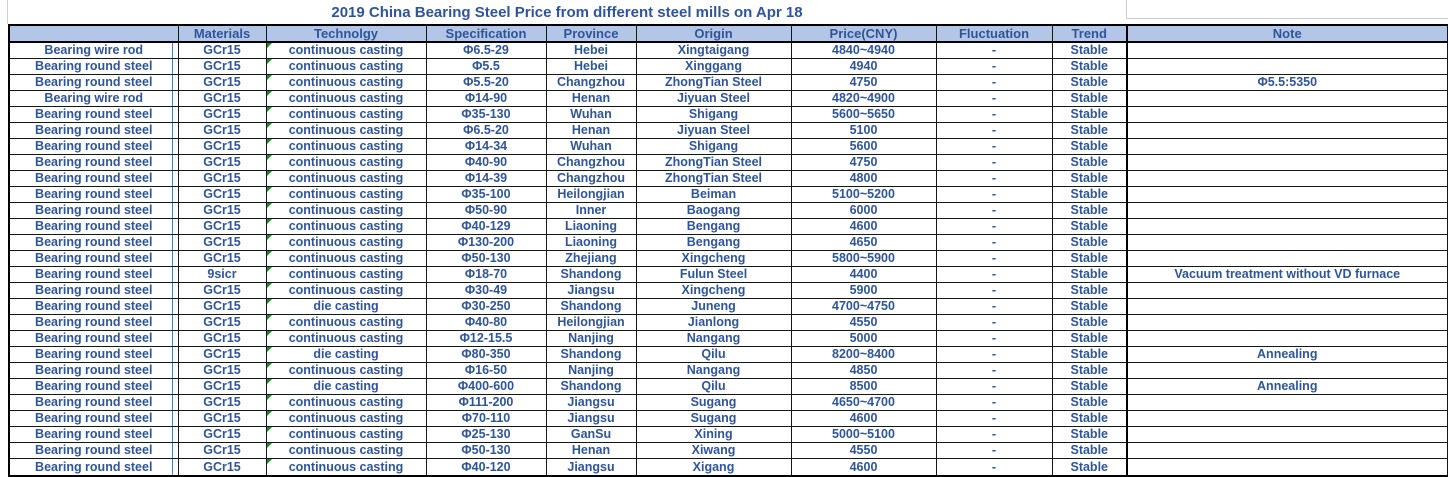 This screenshot has width=1448, height=477. Describe the element at coordinates (591, 66) in the screenshot. I see `cell-province: Hebei` at that location.